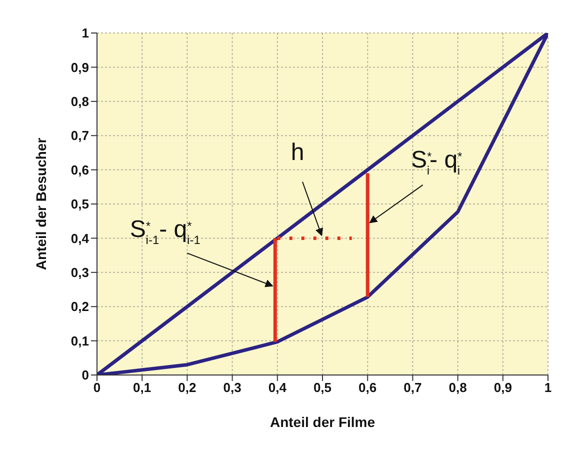 The height and width of the screenshot is (457, 563). I want to click on y-tick-label: 0, so click(85, 375).